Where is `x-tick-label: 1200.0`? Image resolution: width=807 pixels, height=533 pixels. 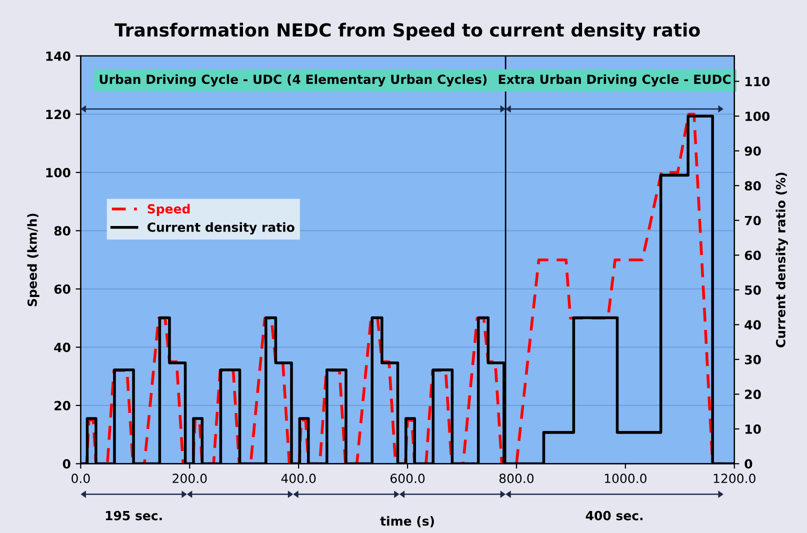 x-tick-label: 1200.0 is located at coordinates (735, 479).